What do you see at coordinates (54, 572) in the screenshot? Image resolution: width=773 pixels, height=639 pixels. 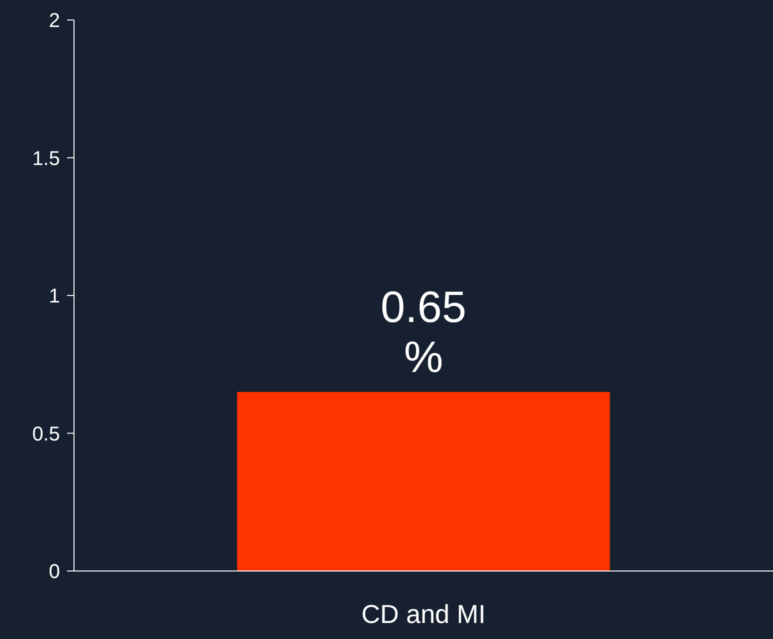 I see `y-tick-label: 0` at bounding box center [54, 572].